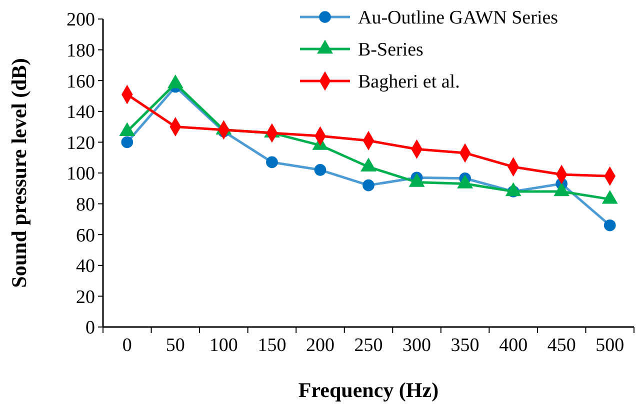  Describe the element at coordinates (368, 345) in the screenshot. I see `x-tick-label: 250` at that location.